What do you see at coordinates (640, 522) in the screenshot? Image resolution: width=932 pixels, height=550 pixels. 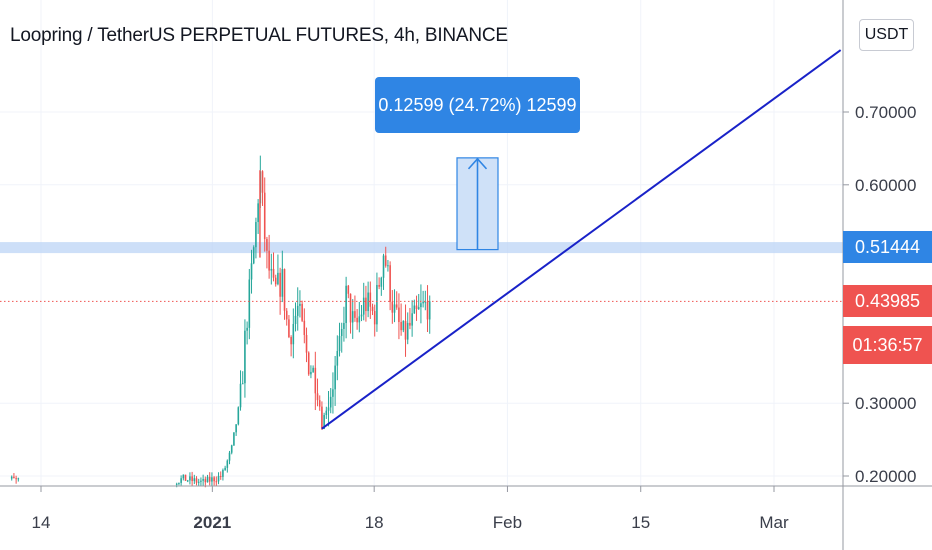 I see `x-tick-label: 15` at bounding box center [640, 522].